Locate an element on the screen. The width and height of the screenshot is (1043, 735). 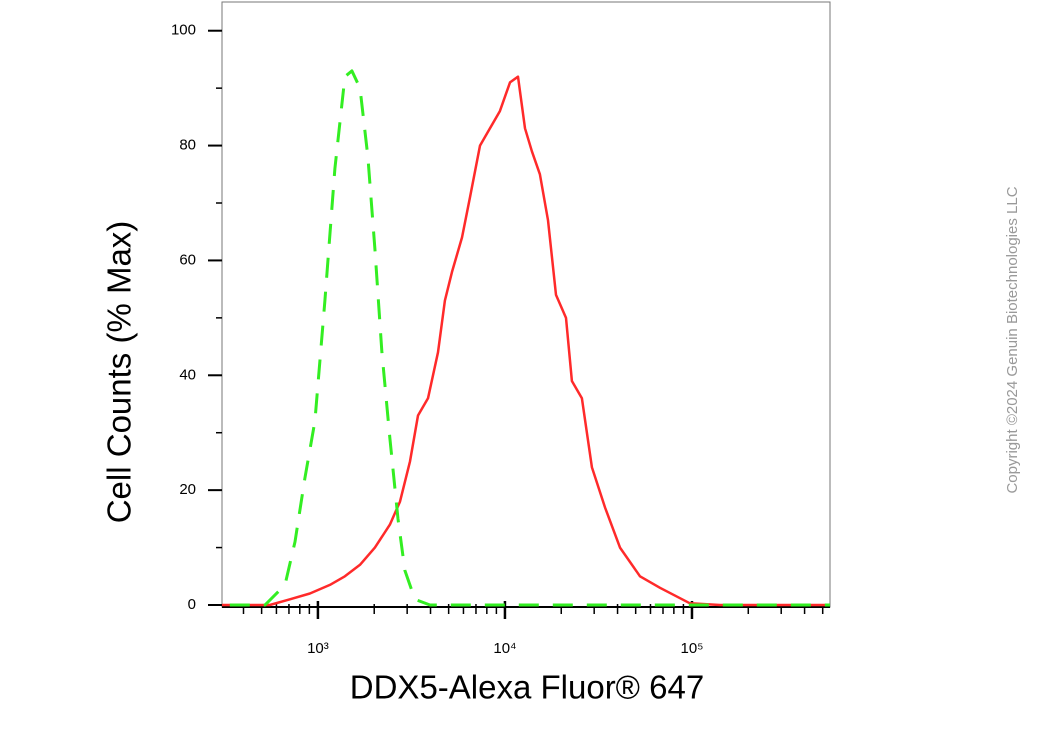
y-tick-label: 40 is located at coordinates (187, 374).